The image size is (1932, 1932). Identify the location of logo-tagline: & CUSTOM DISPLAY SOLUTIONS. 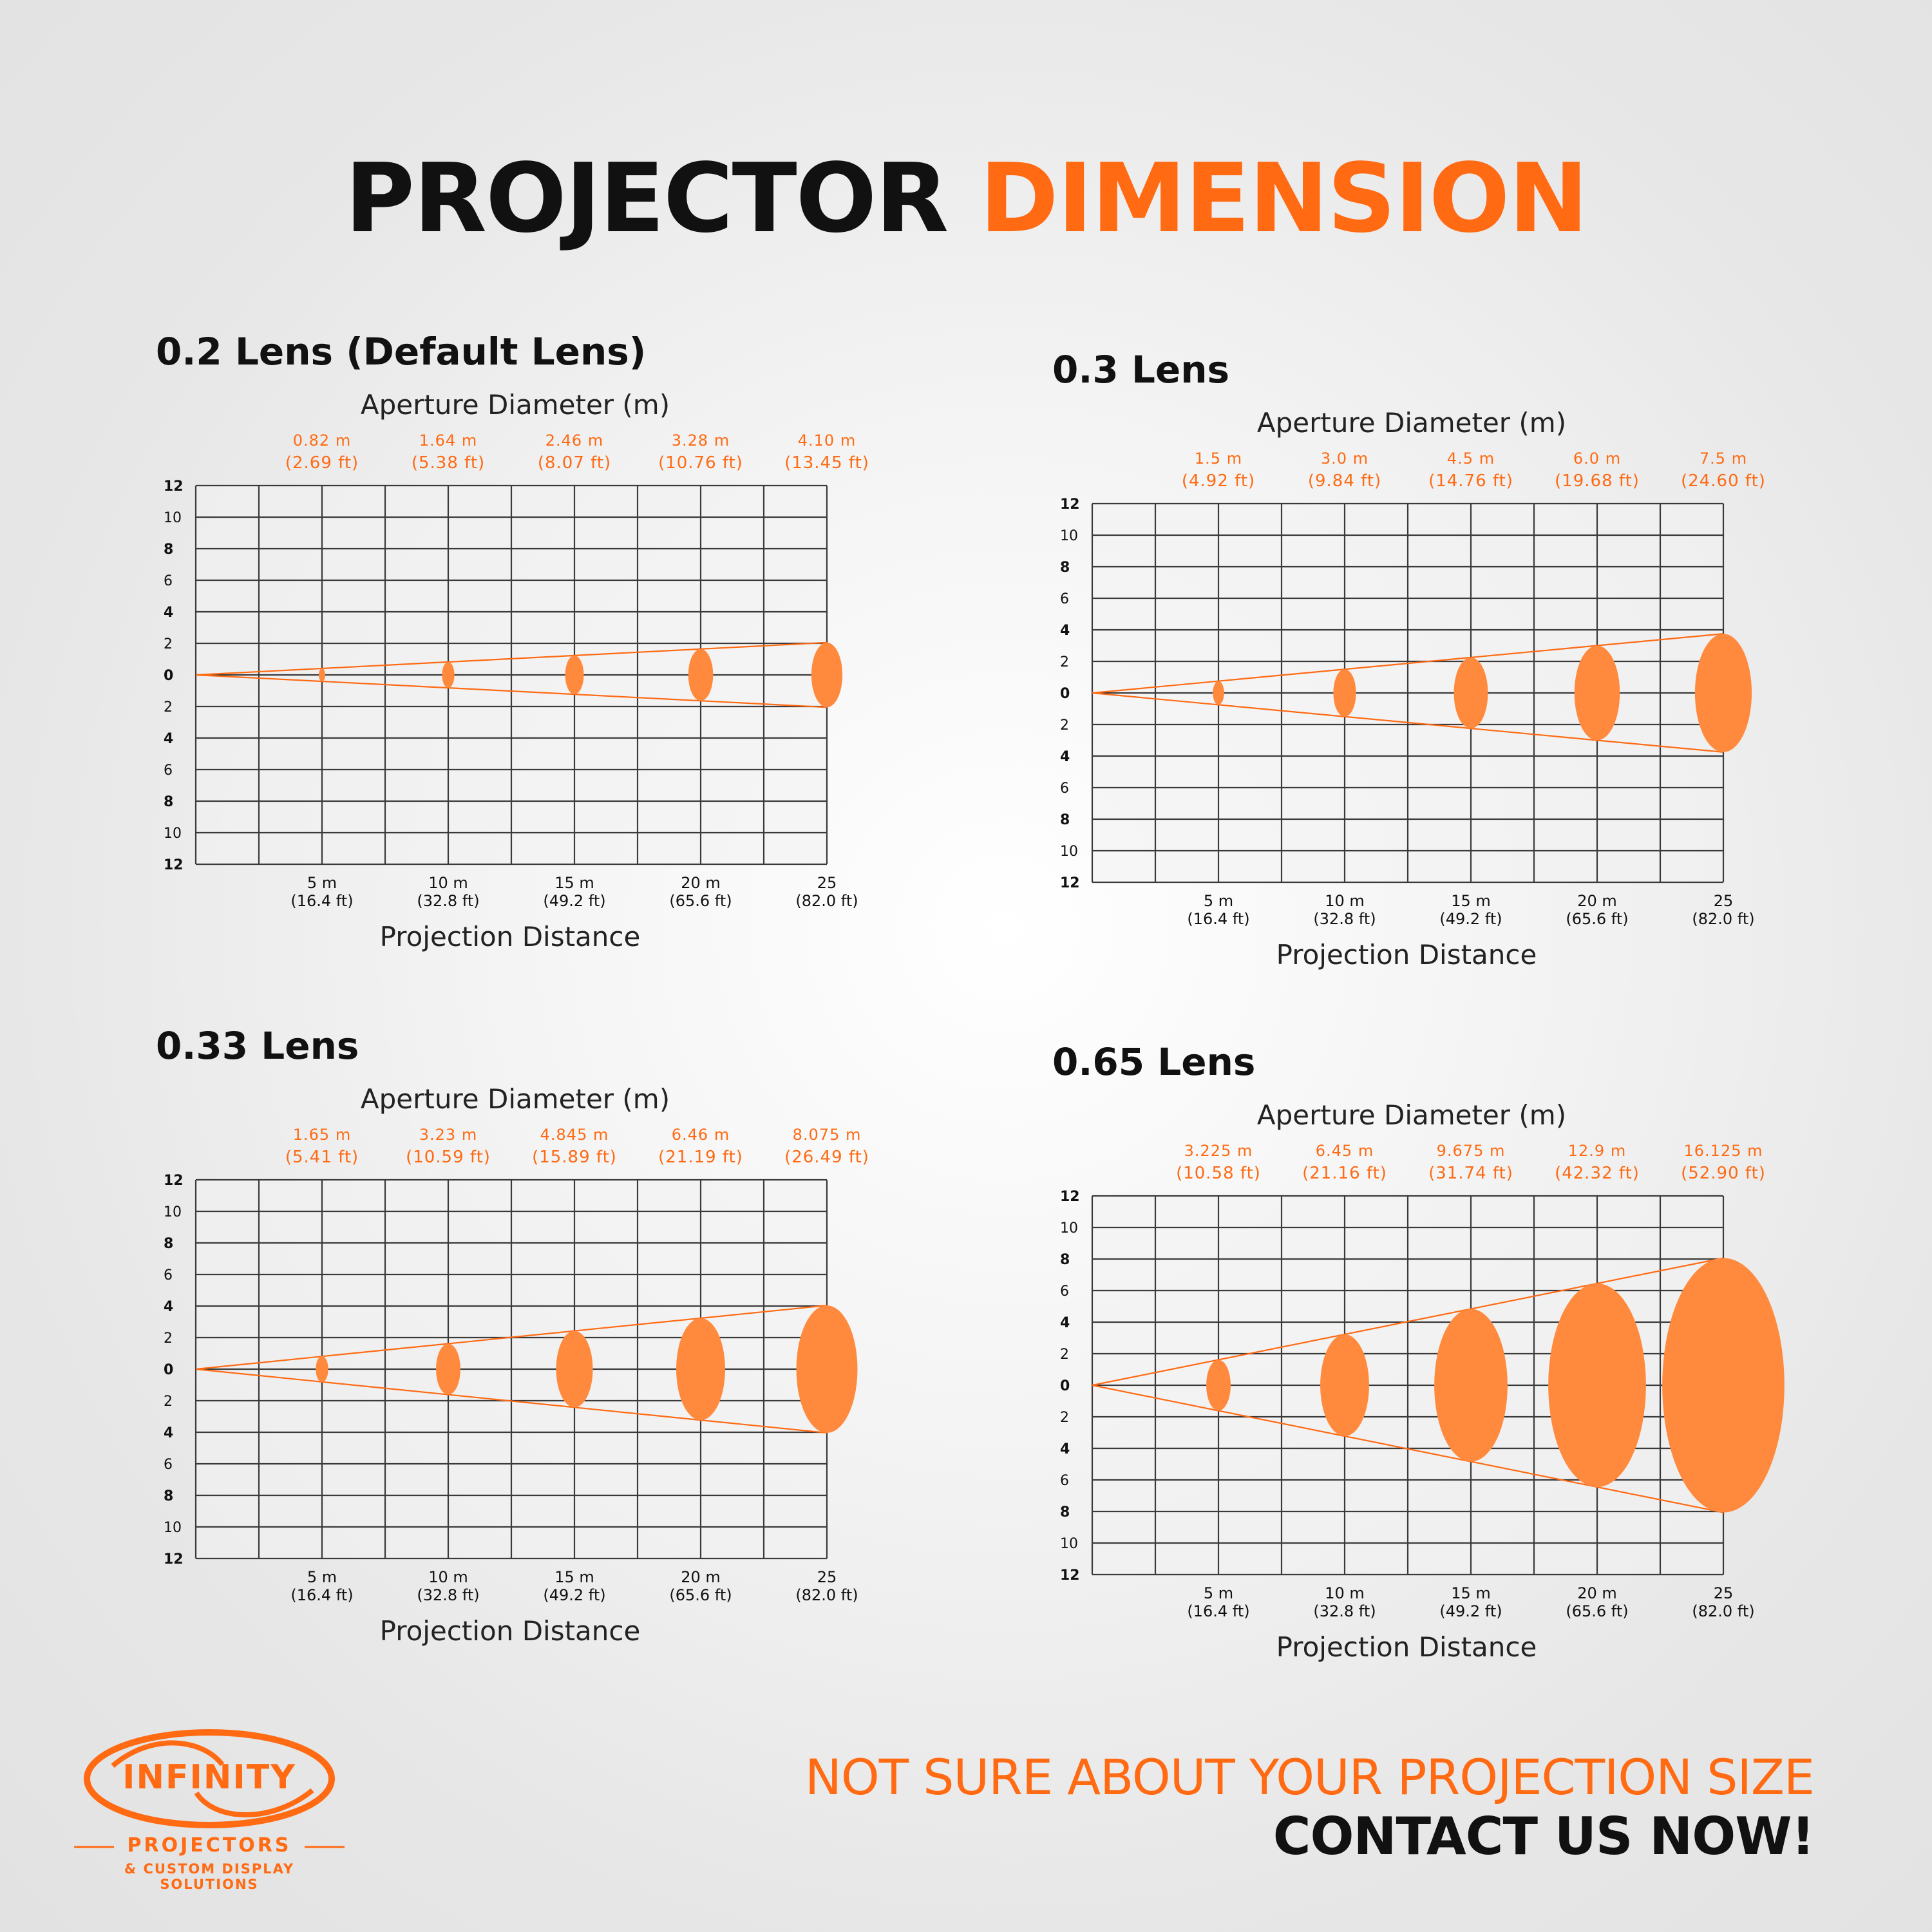
(209, 1876).